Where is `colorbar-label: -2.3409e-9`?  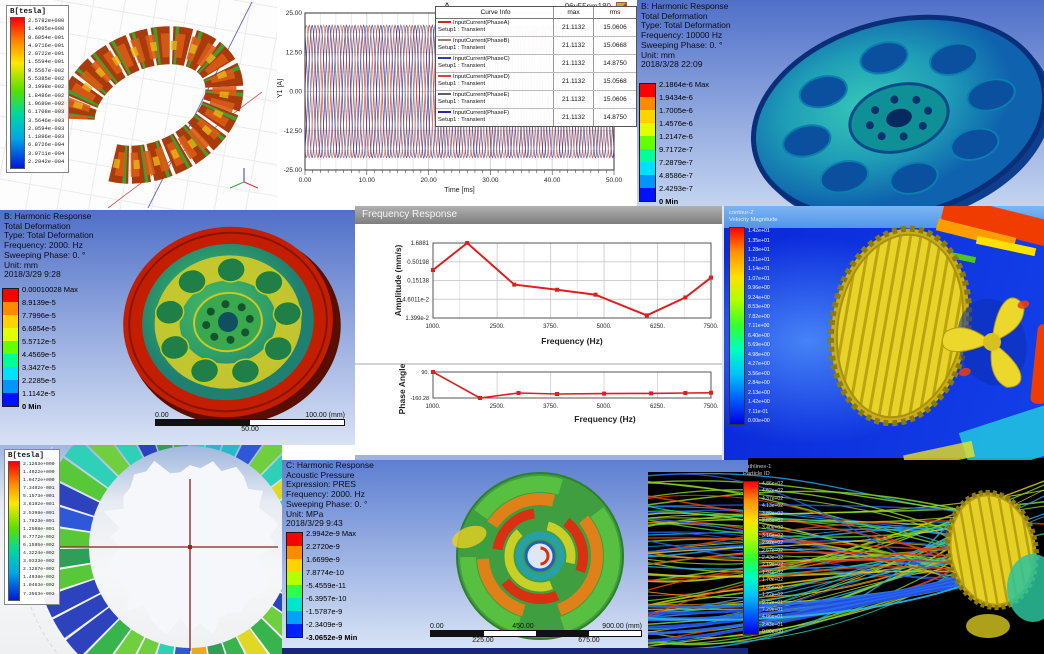 colorbar-label: -2.3409e-9 is located at coordinates (324, 624).